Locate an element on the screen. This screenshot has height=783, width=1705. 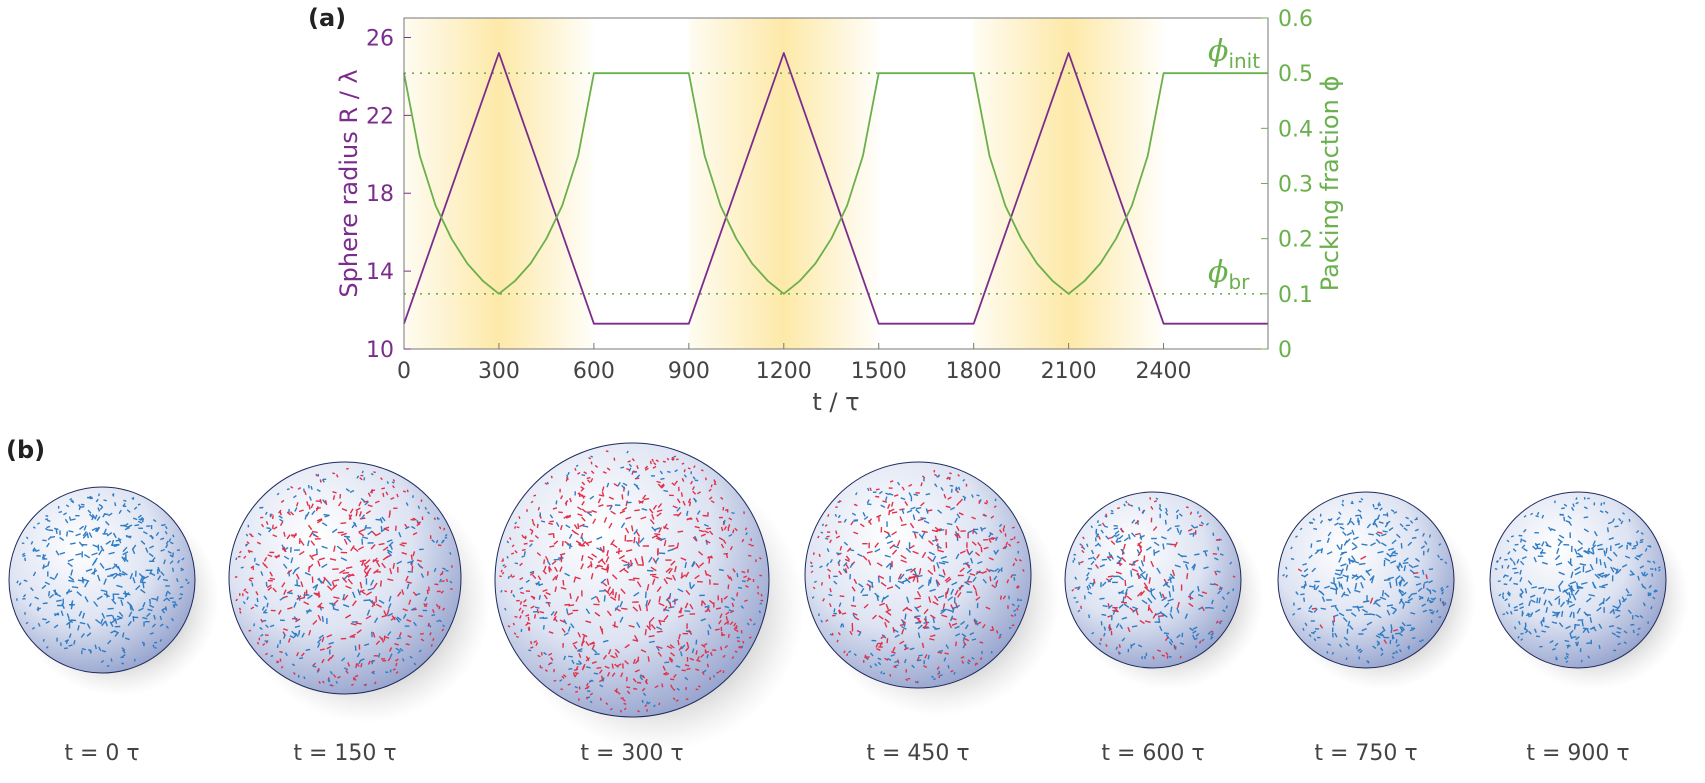
y-left-axis-label: Sphere radius R / λ is located at coordinates (349, 183).